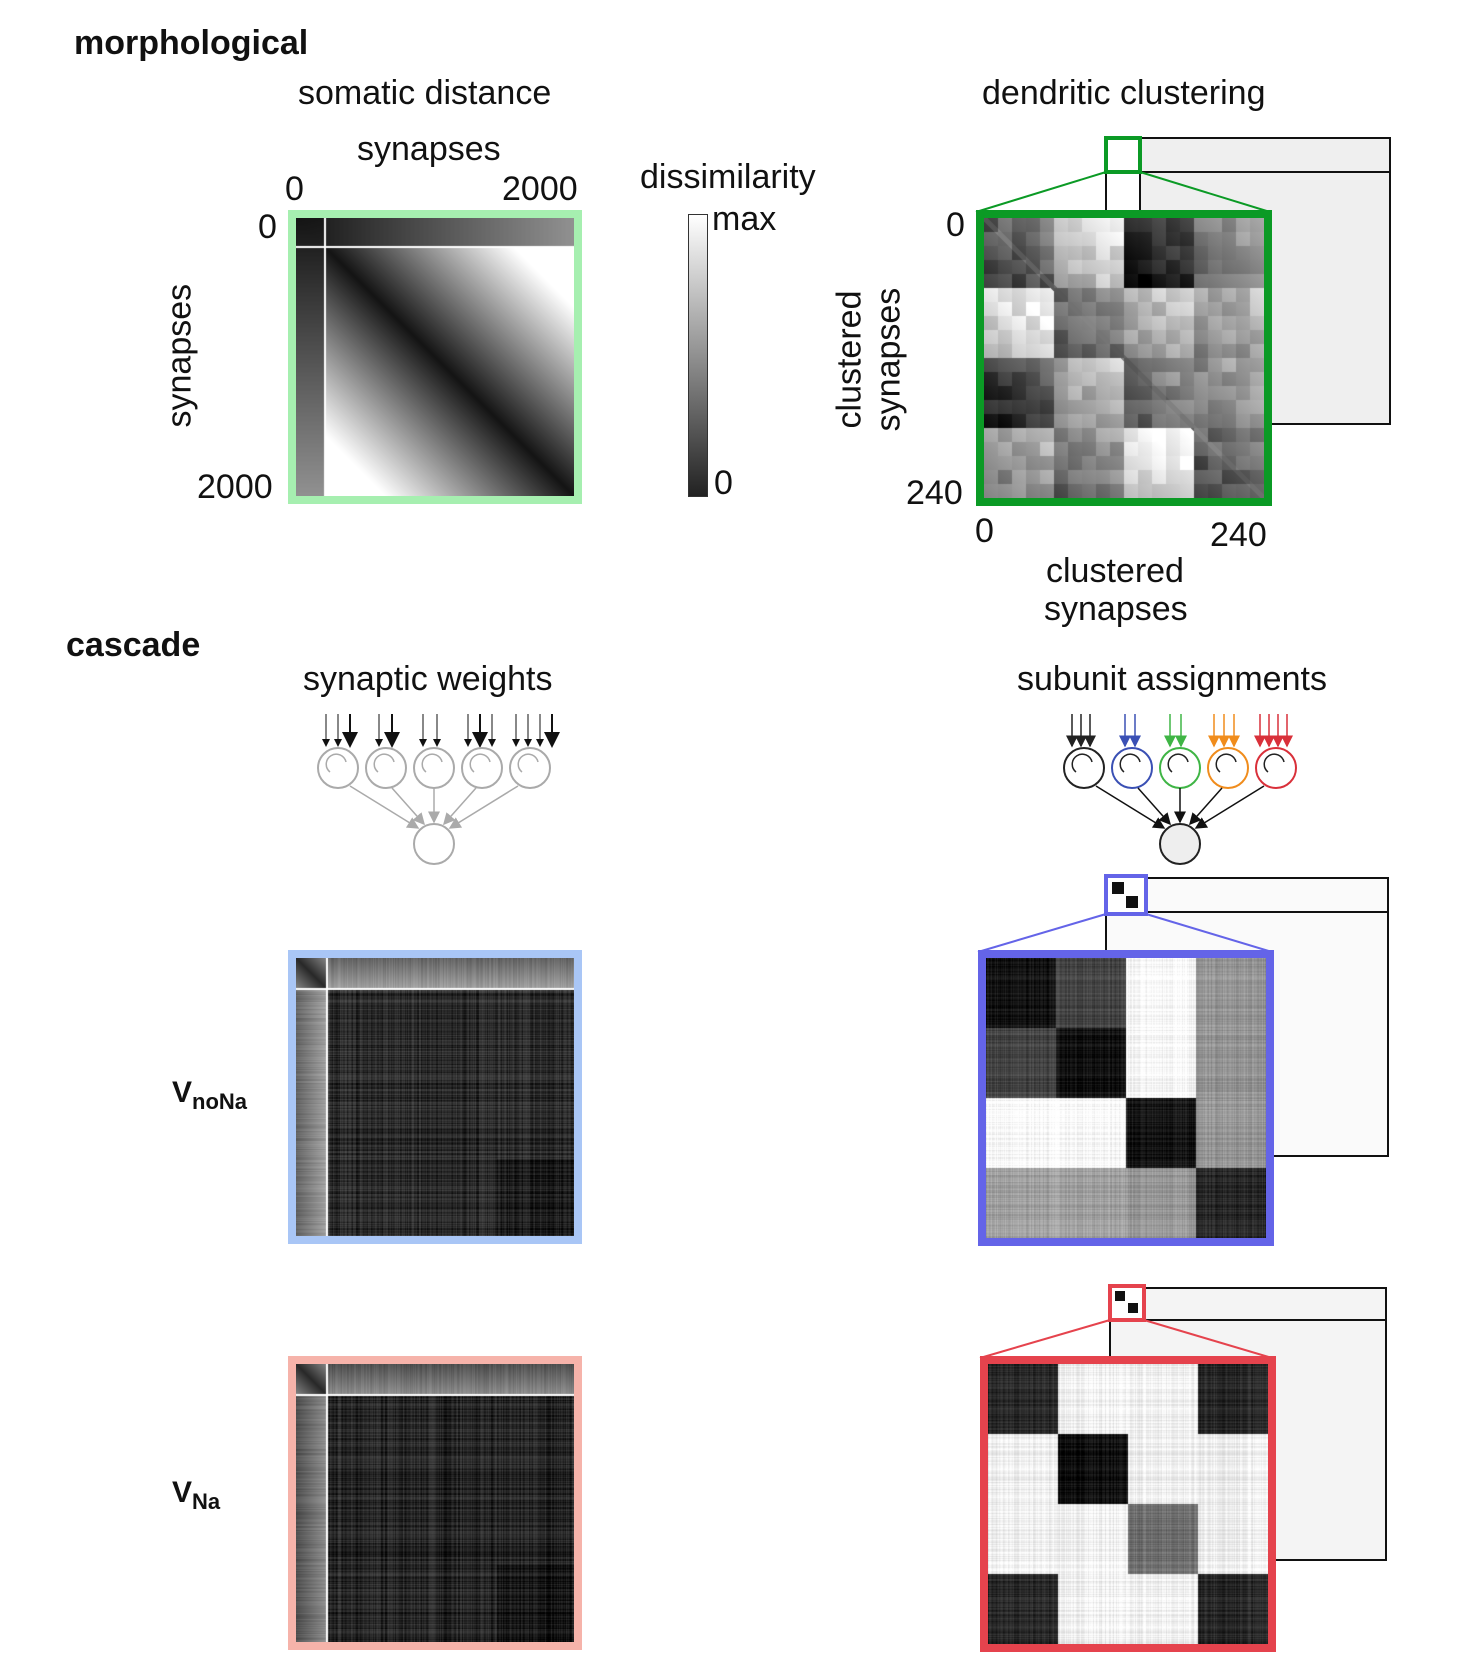  Describe the element at coordinates (429, 149) in the screenshot. I see `somatic-x-axis-label: synapses` at that location.